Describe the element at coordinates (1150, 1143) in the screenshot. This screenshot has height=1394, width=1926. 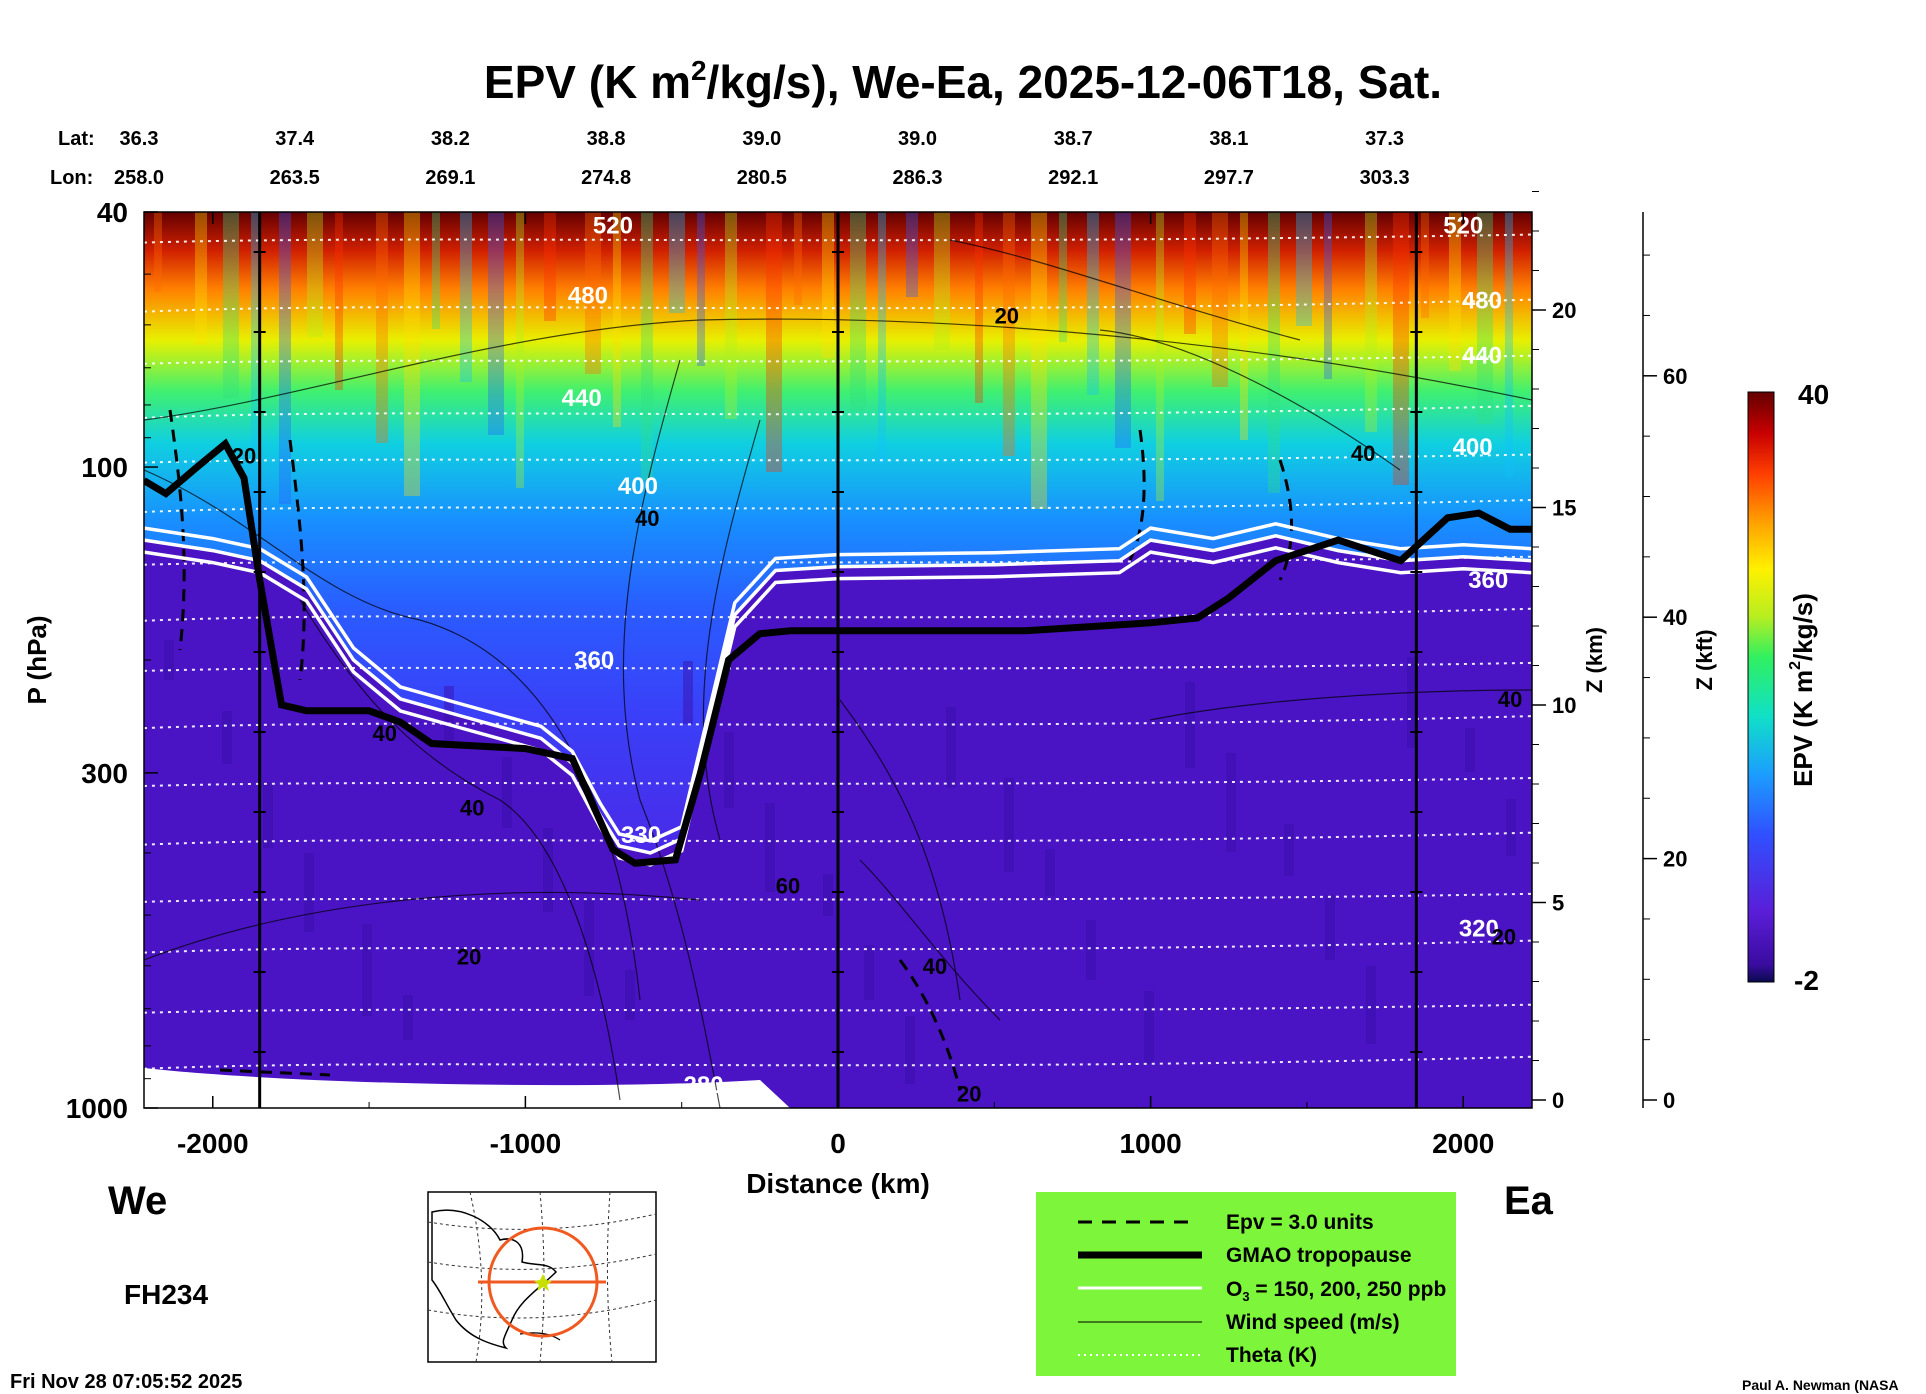
I see `x-tick-label: 1000` at that location.